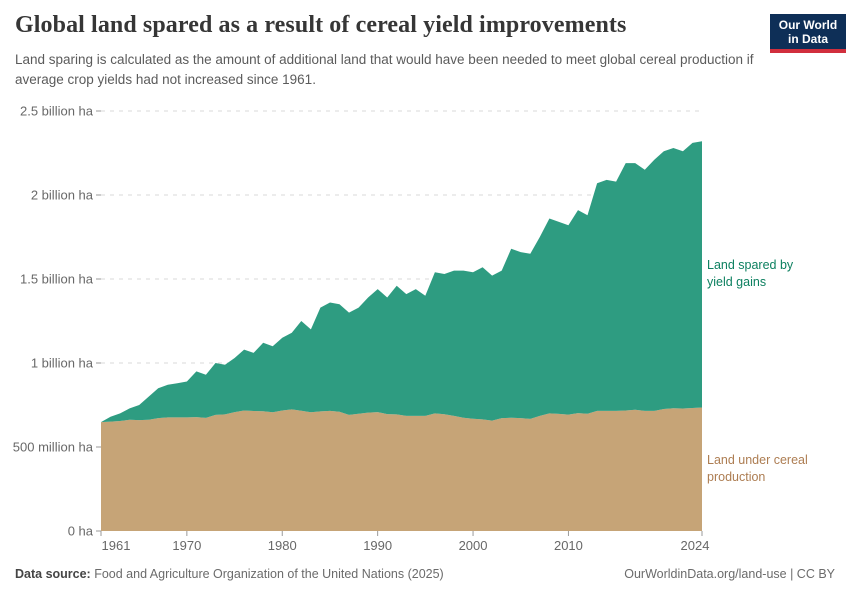 The height and width of the screenshot is (600, 850). Describe the element at coordinates (695, 545) in the screenshot. I see `x-axis-label: 2024` at that location.